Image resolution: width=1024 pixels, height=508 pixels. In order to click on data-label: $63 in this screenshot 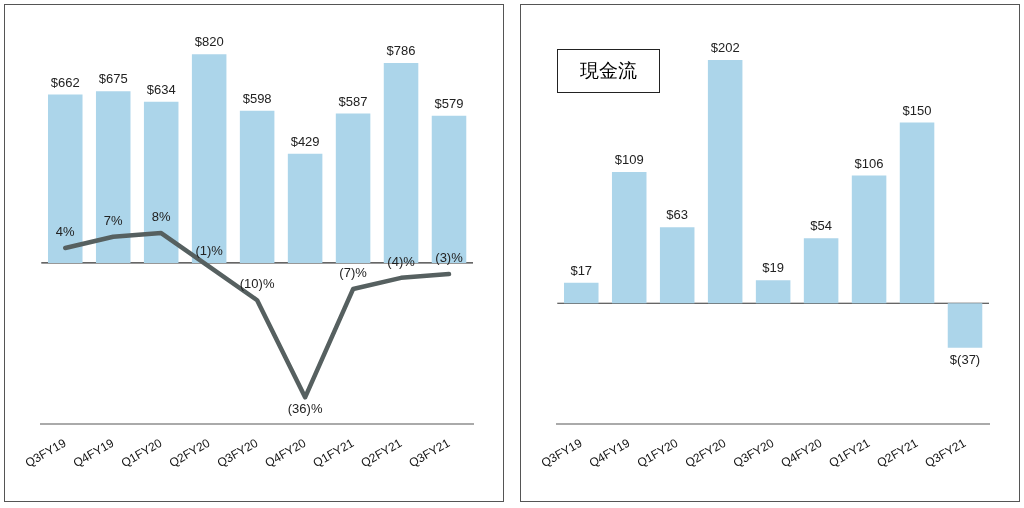, I will do `click(677, 215)`.